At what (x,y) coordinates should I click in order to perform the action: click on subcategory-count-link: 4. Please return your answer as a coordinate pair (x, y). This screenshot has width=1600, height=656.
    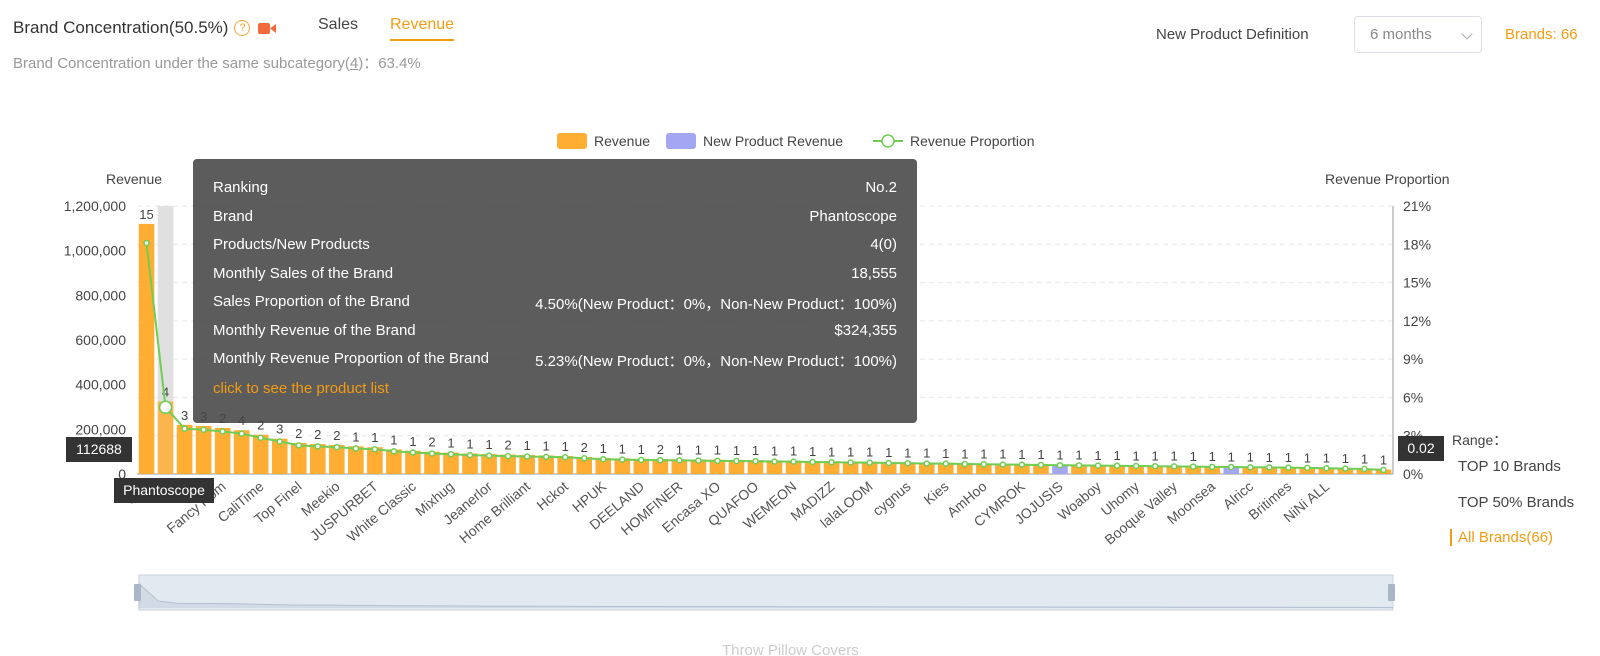
    Looking at the image, I should click on (354, 63).